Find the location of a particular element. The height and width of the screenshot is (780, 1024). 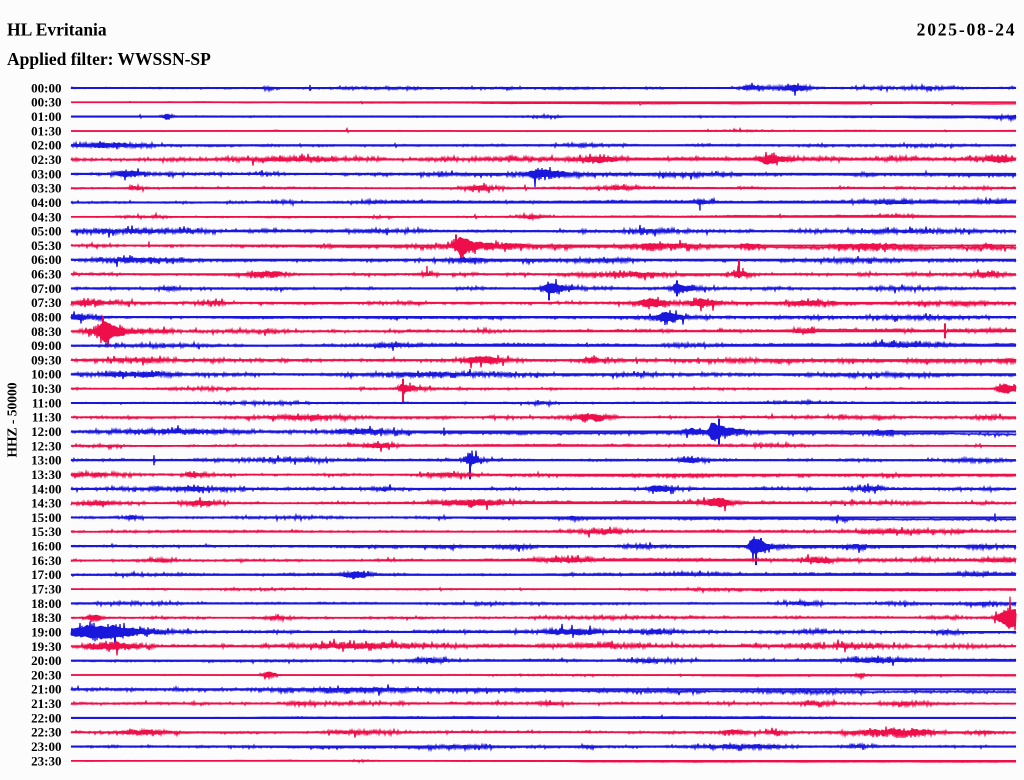

svg-text: 22:30 is located at coordinates (46, 732).